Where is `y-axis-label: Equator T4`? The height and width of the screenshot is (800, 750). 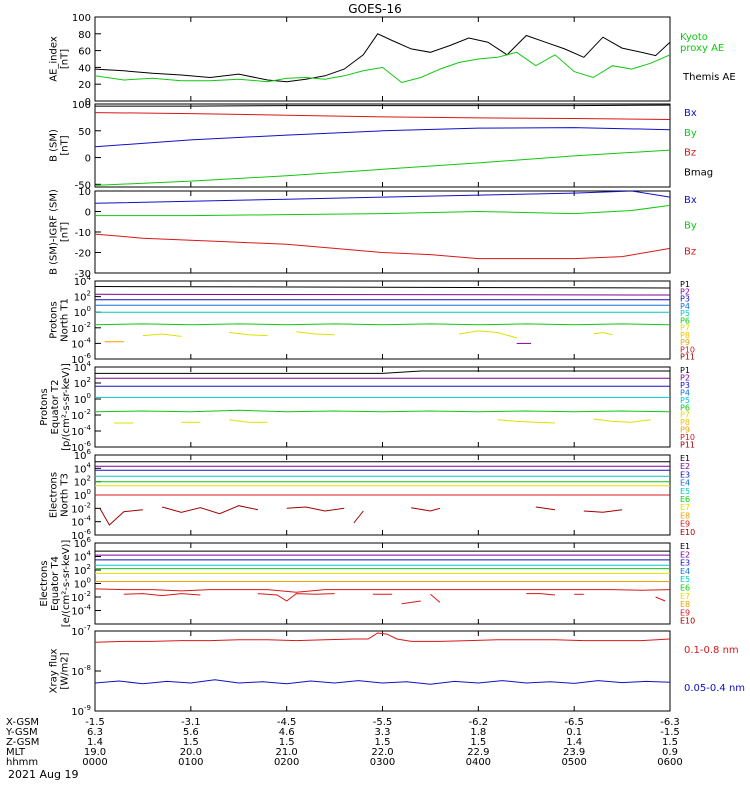 y-axis-label: Equator T4 is located at coordinates (55, 583).